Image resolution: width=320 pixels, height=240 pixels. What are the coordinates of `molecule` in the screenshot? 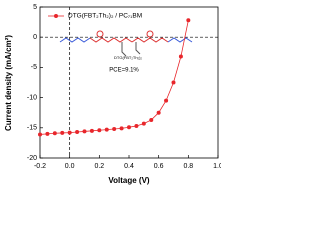 It's located at (126, 43).